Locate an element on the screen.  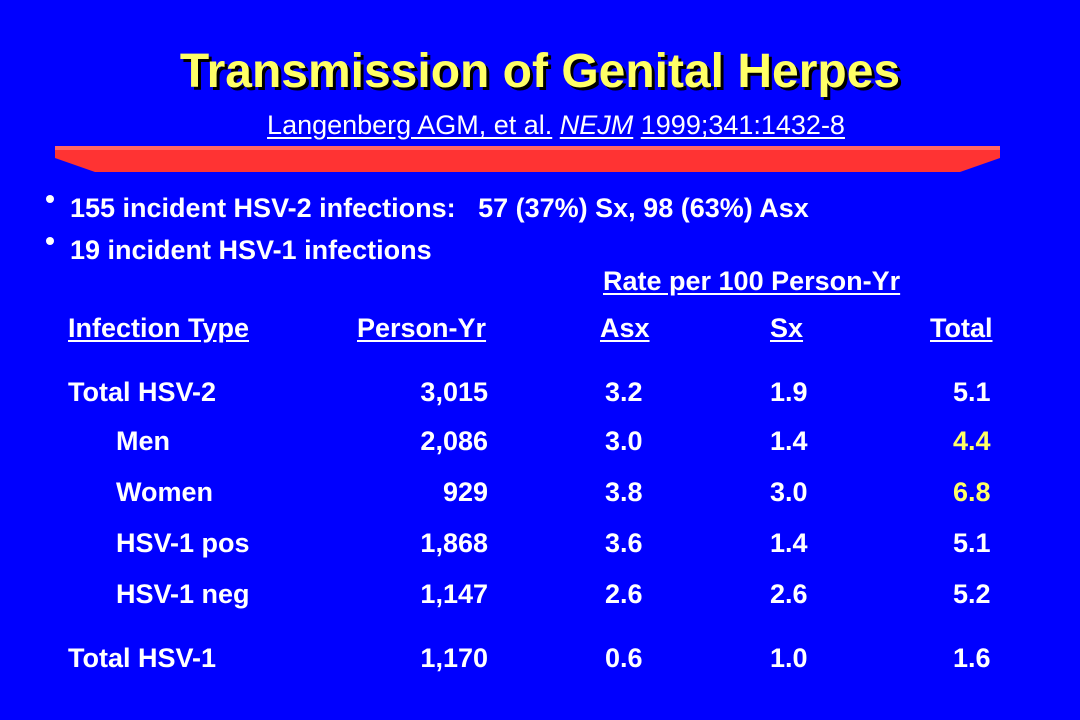
table-cell-person-yr: 3,015 is located at coordinates (454, 392).